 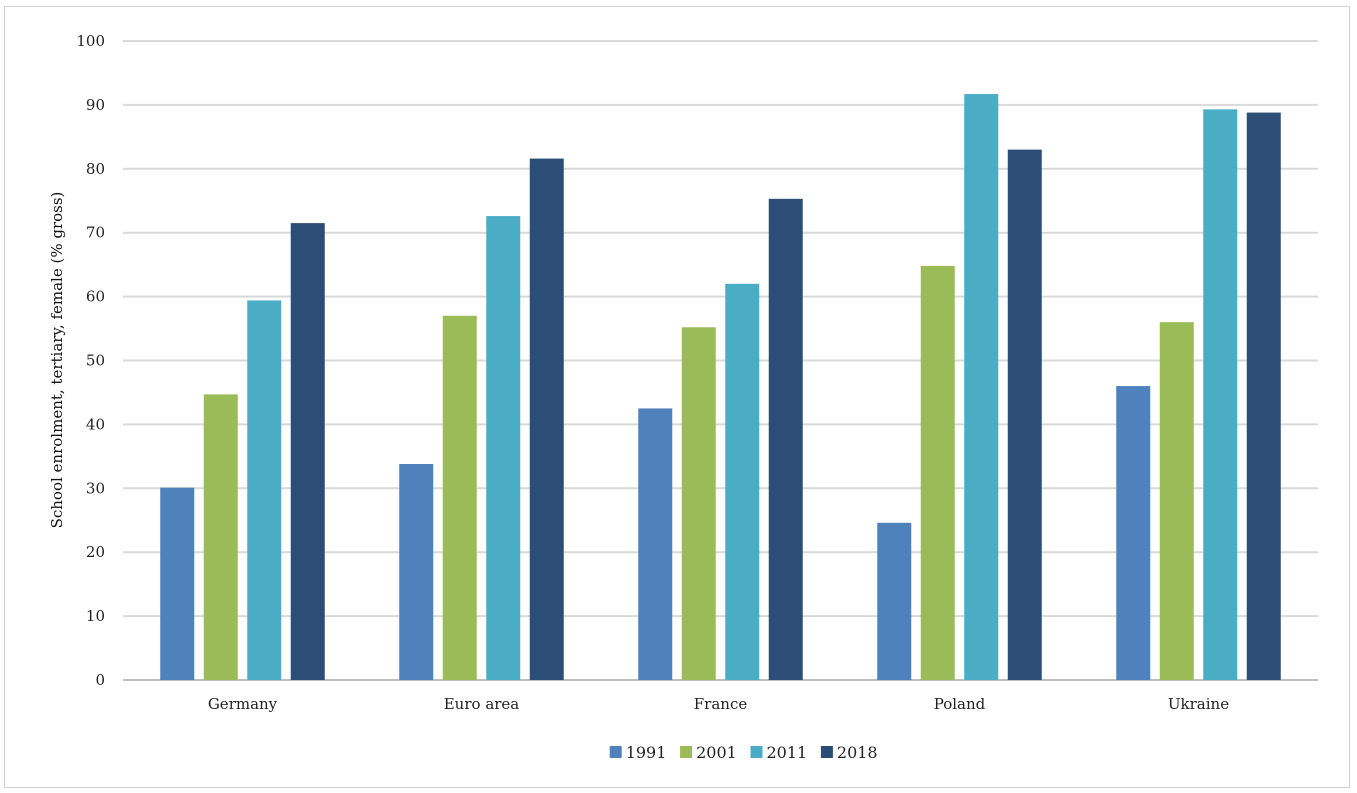 What do you see at coordinates (743, 752) in the screenshot?
I see `legend: 1991 2001 2011 2018` at bounding box center [743, 752].